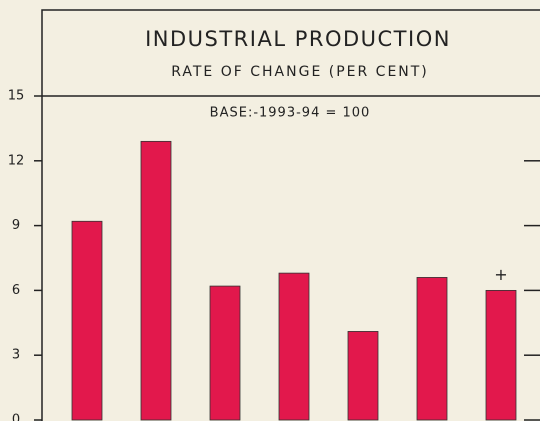 The image size is (540, 421). What do you see at coordinates (16, 160) in the screenshot?
I see `y-tick-label: 12` at bounding box center [16, 160].